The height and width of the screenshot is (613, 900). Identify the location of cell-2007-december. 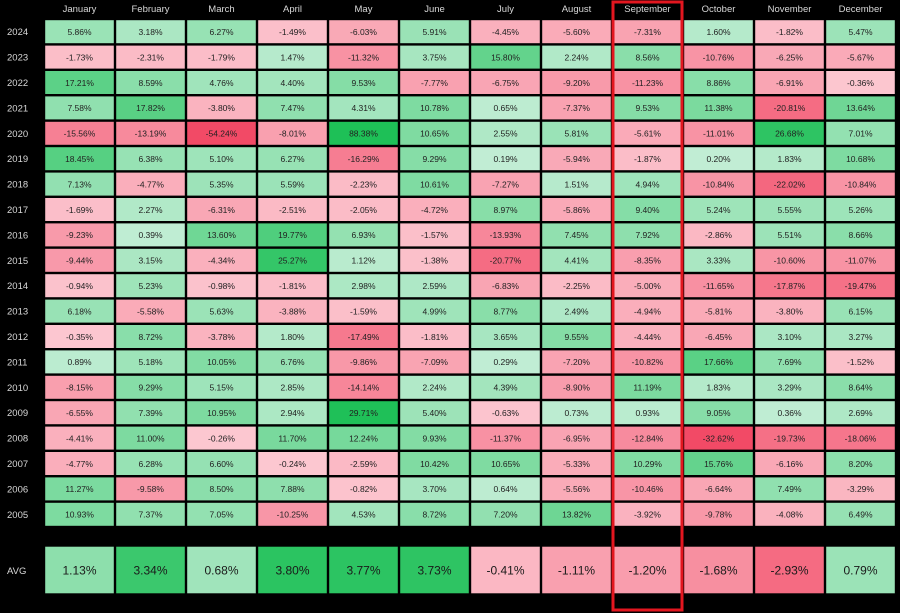
(860, 463).